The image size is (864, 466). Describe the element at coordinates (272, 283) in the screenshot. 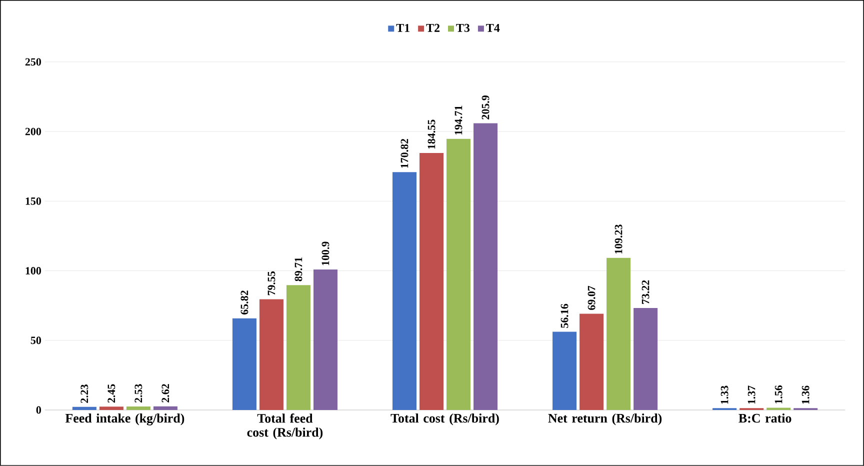

I see `data-label: 79.55` at that location.